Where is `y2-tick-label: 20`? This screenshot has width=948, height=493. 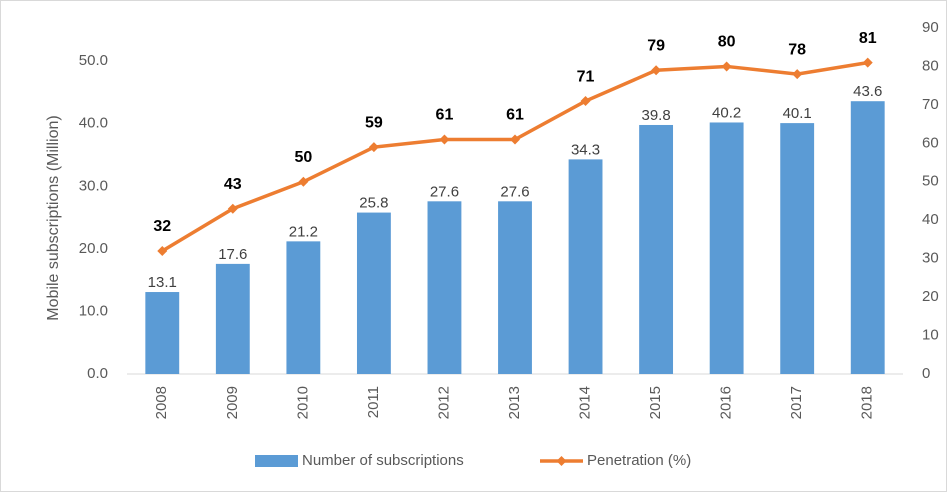
y2-tick-label: 20 is located at coordinates (930, 296).